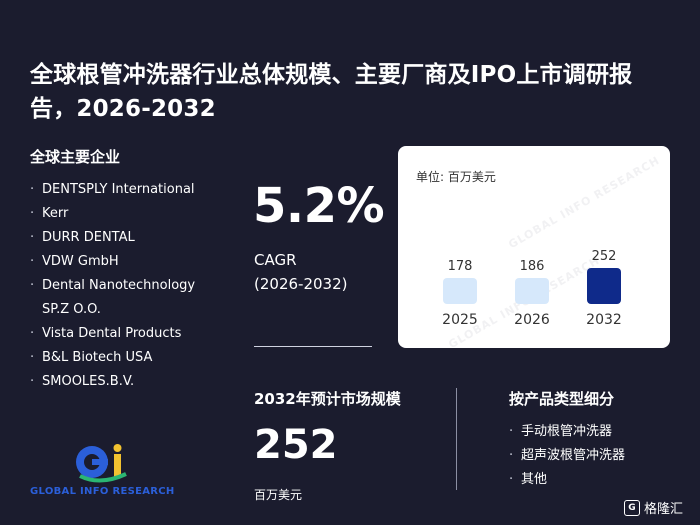 This screenshot has height=525, width=700. Describe the element at coordinates (460, 266) in the screenshot. I see `bar-value-label: 178` at that location.